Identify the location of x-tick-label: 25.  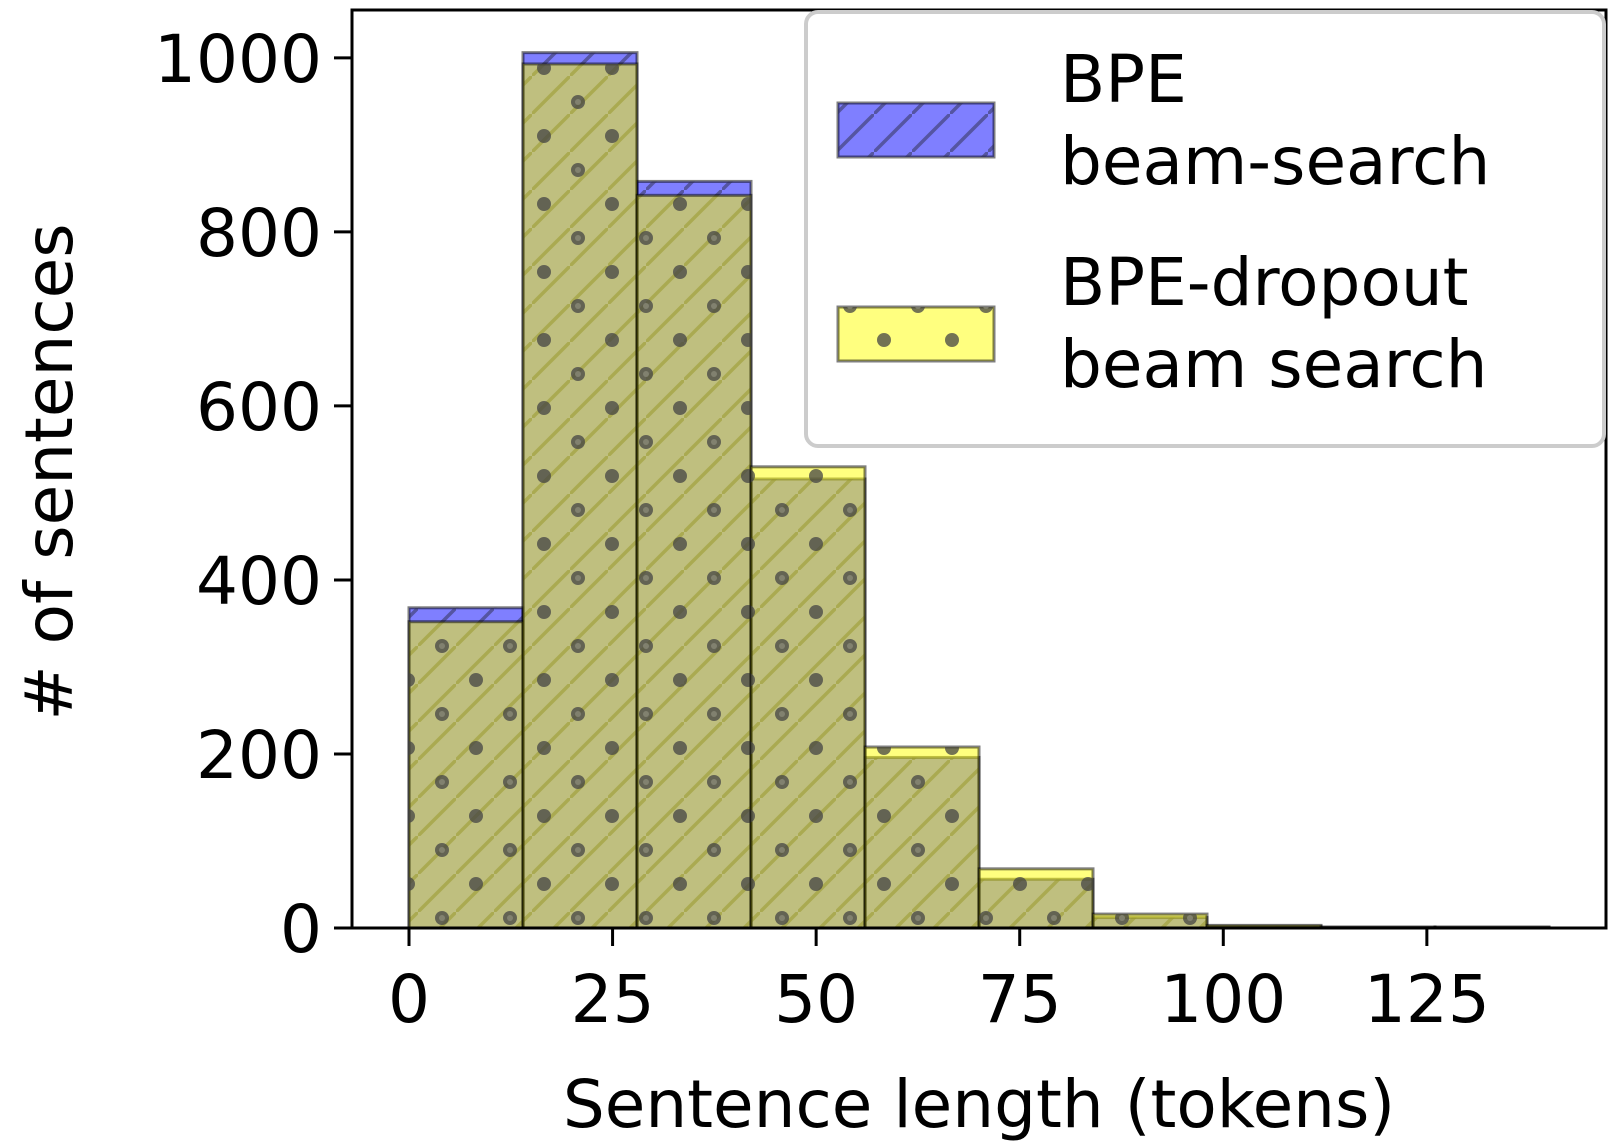
(613, 999).